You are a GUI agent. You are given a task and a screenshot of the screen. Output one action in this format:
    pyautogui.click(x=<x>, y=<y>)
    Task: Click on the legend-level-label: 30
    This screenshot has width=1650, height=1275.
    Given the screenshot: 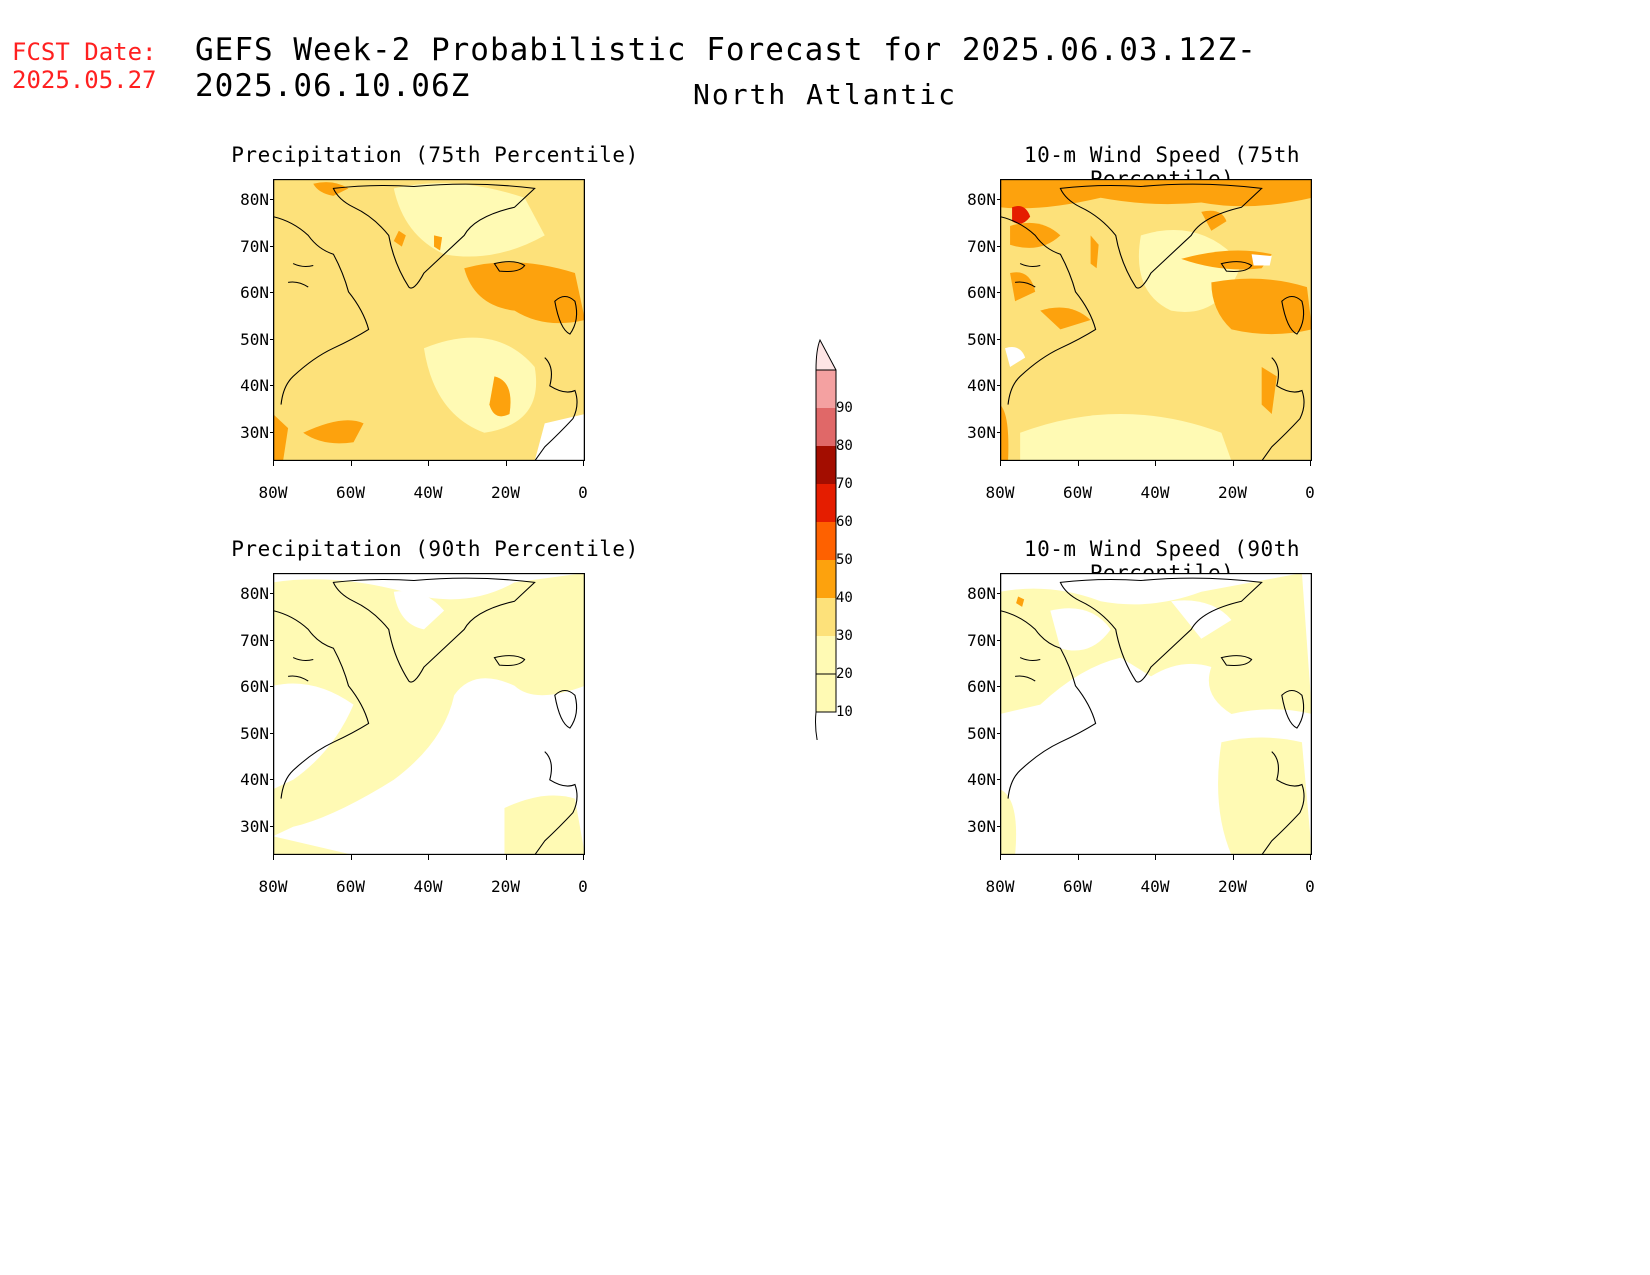 What is the action you would take?
    pyautogui.click(x=844, y=636)
    